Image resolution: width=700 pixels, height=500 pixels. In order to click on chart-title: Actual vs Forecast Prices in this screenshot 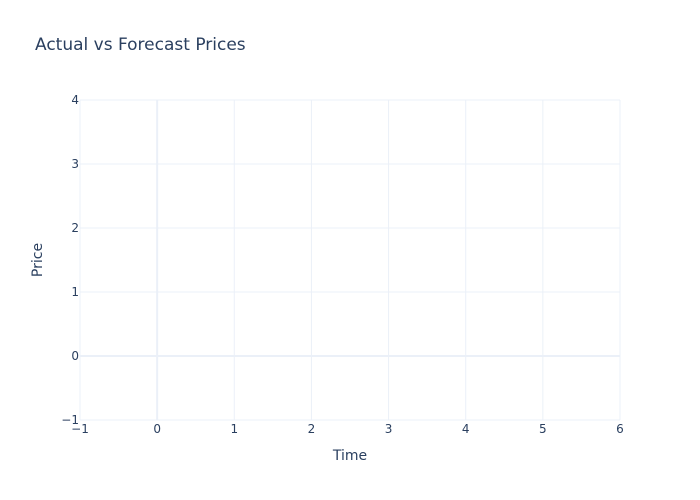, I will do `click(140, 45)`.